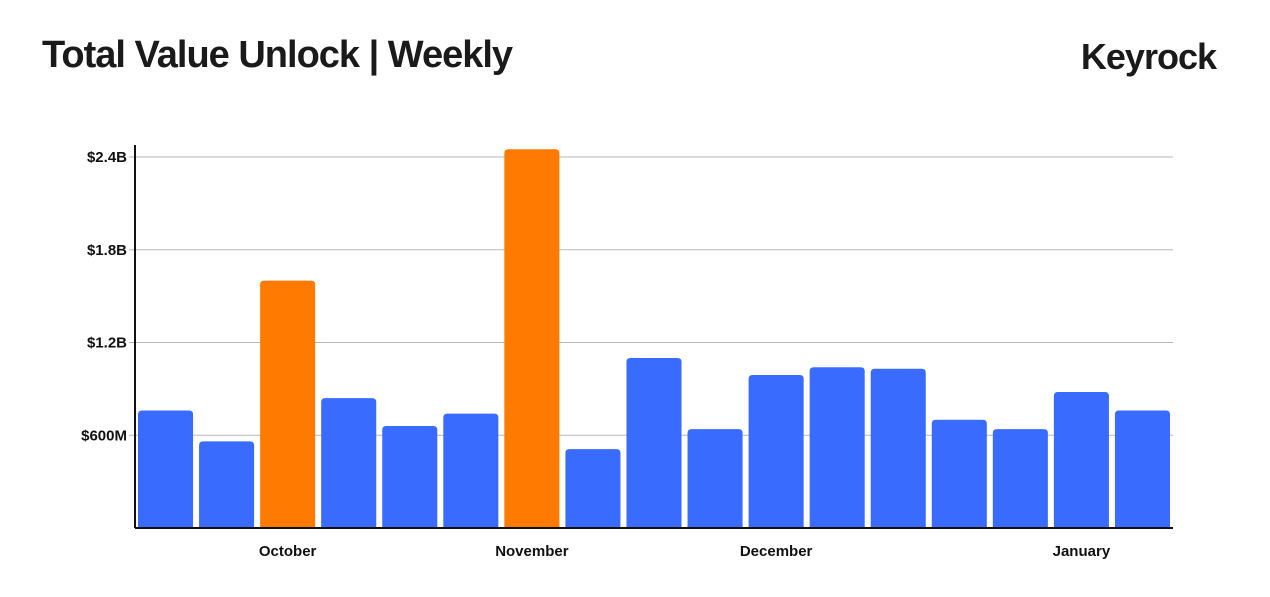 Image resolution: width=1270 pixels, height=597 pixels. Describe the element at coordinates (532, 551) in the screenshot. I see `x-tick-label: November` at that location.